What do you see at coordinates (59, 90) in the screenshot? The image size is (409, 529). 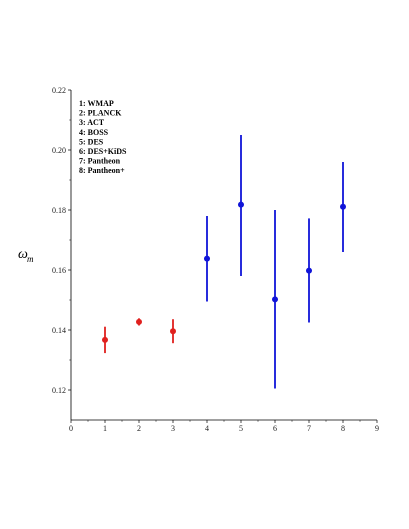 I see `y-tick-label: 0.22` at bounding box center [59, 90].